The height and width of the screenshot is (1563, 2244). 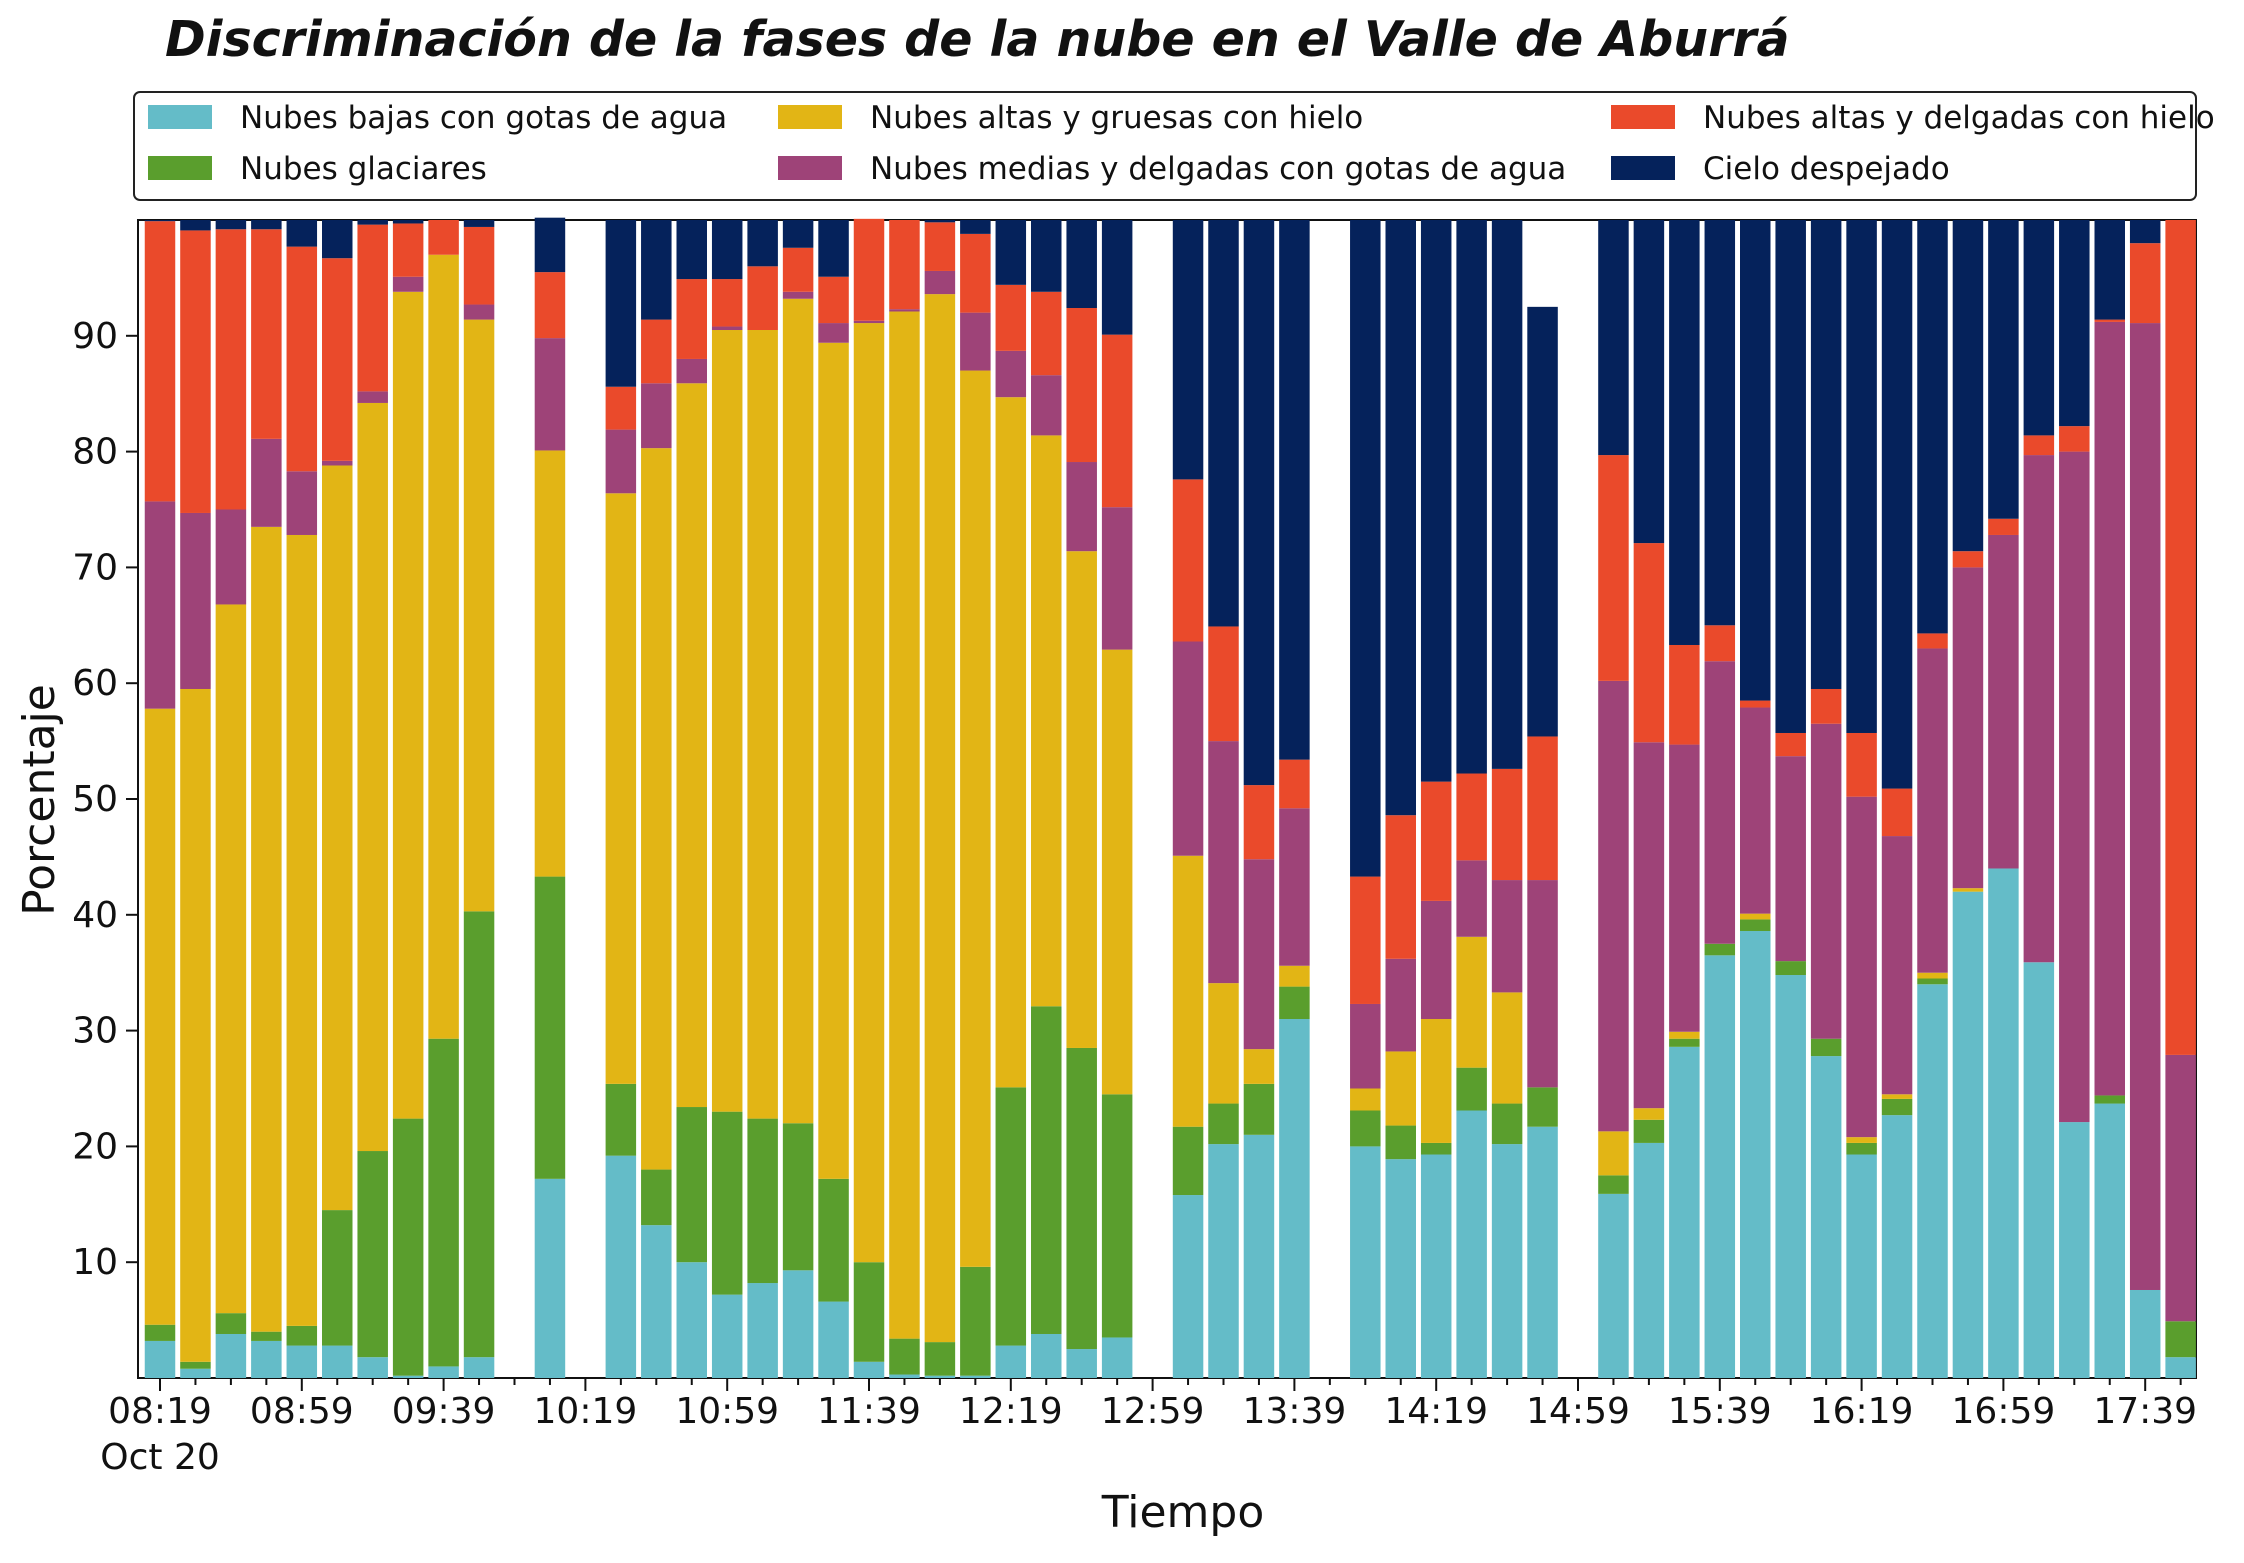 I want to click on bar-segment-11-s5, so click(x=550, y=245).